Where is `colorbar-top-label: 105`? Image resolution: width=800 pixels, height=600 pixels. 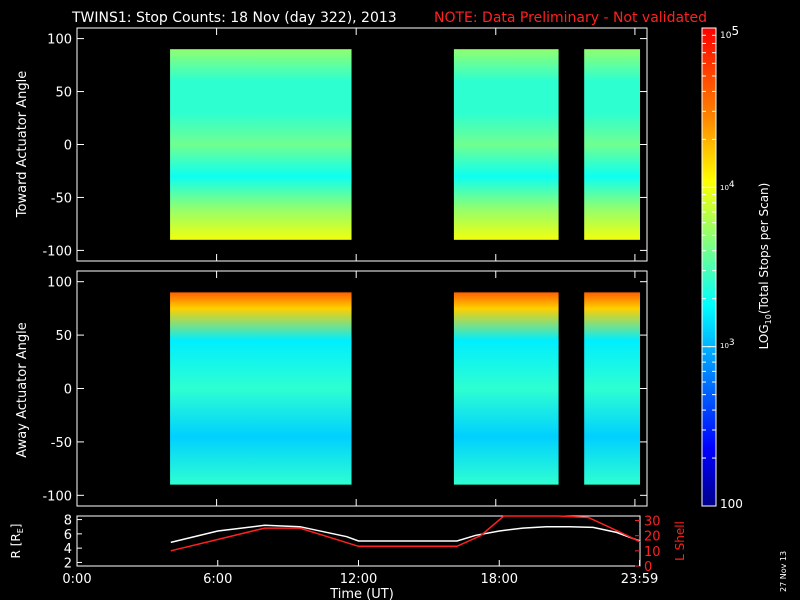
colorbar-top-label: 105 is located at coordinates (729, 32).